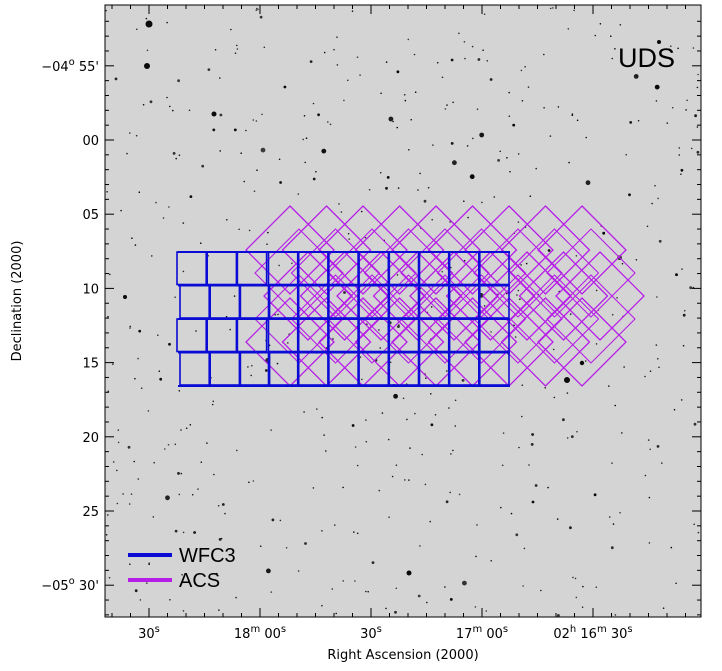 The height and width of the screenshot is (671, 722). I want to click on y-tick-label: 00, so click(90, 141).